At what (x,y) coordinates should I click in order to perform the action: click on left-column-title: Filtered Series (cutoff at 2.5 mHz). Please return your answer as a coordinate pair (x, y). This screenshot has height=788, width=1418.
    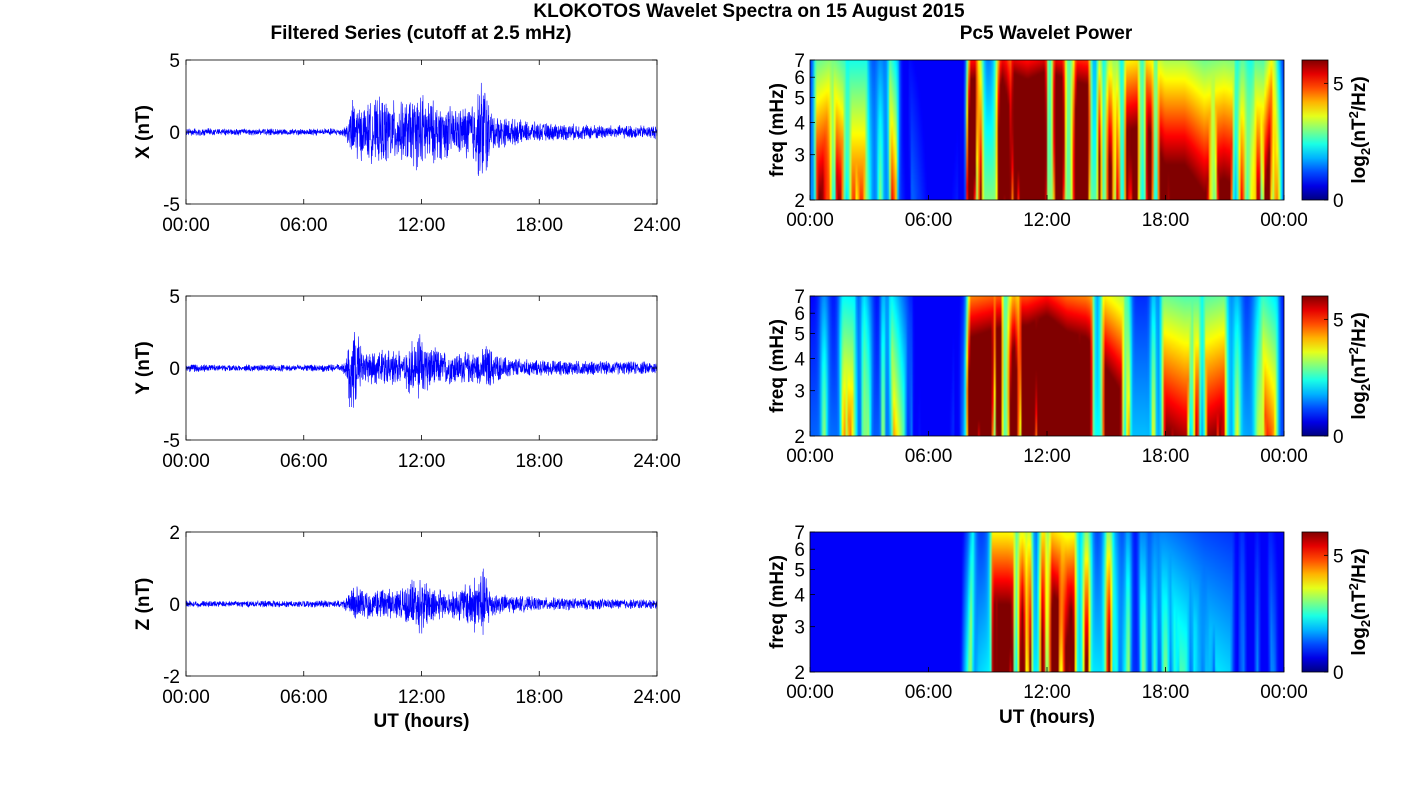
    Looking at the image, I should click on (421, 33).